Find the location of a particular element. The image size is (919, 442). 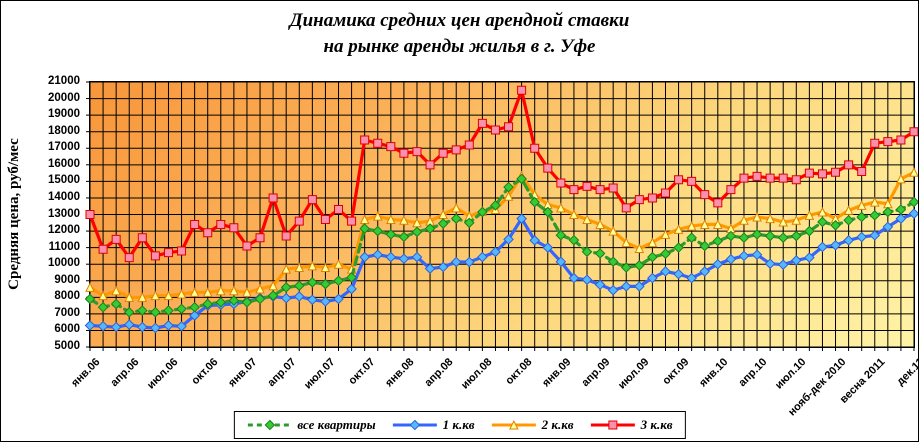

chart-title-line2: на рынке аренды жилья в г. Уфе is located at coordinates (459, 46).